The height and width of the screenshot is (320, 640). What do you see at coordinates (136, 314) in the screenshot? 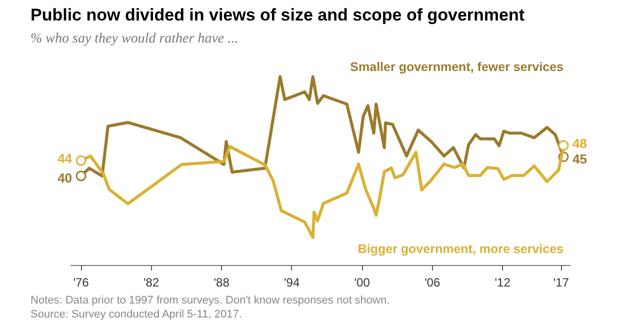
I see `source-note: Source: Survey conducted April 5-11, 2017.` at bounding box center [136, 314].